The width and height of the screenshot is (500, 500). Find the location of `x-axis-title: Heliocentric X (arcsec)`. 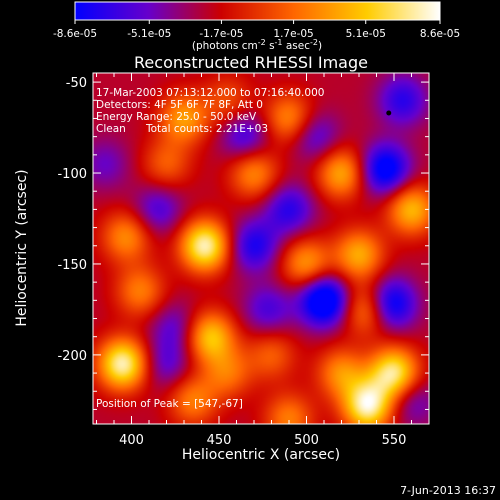

x-axis-title: Heliocentric X (arcsec) is located at coordinates (261, 455).